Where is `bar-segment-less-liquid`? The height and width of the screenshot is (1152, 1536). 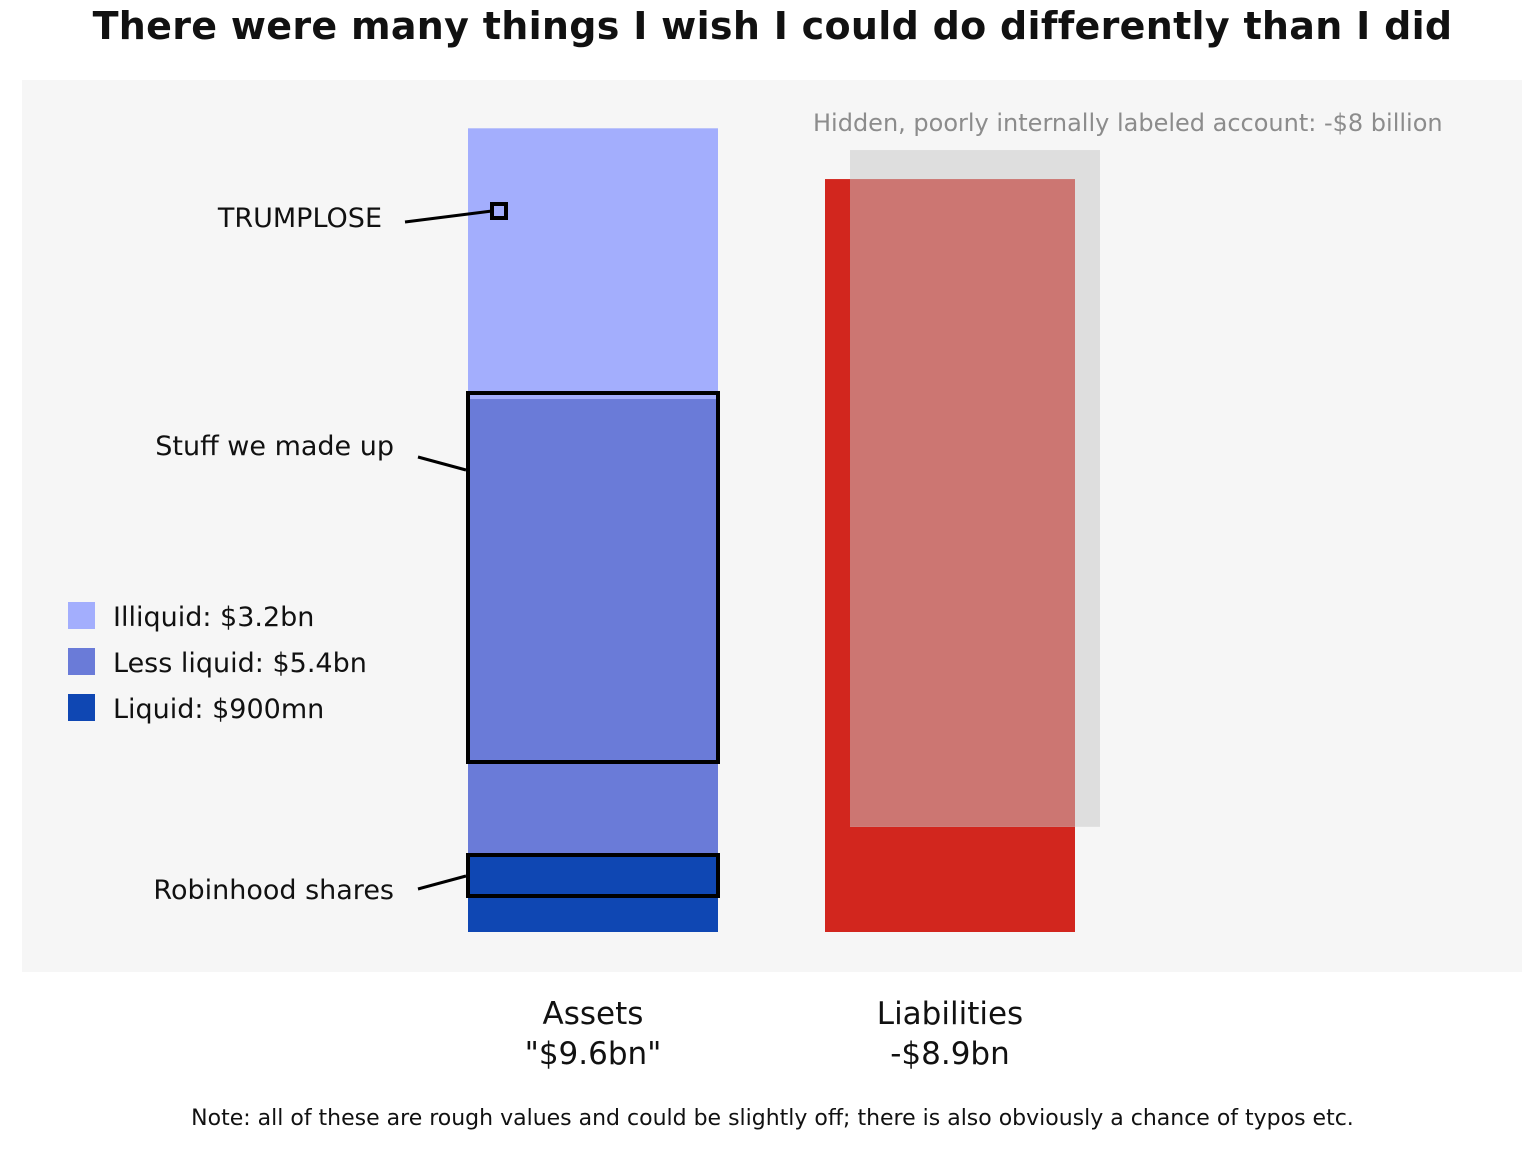 bar-segment-less-liquid is located at coordinates (593, 627).